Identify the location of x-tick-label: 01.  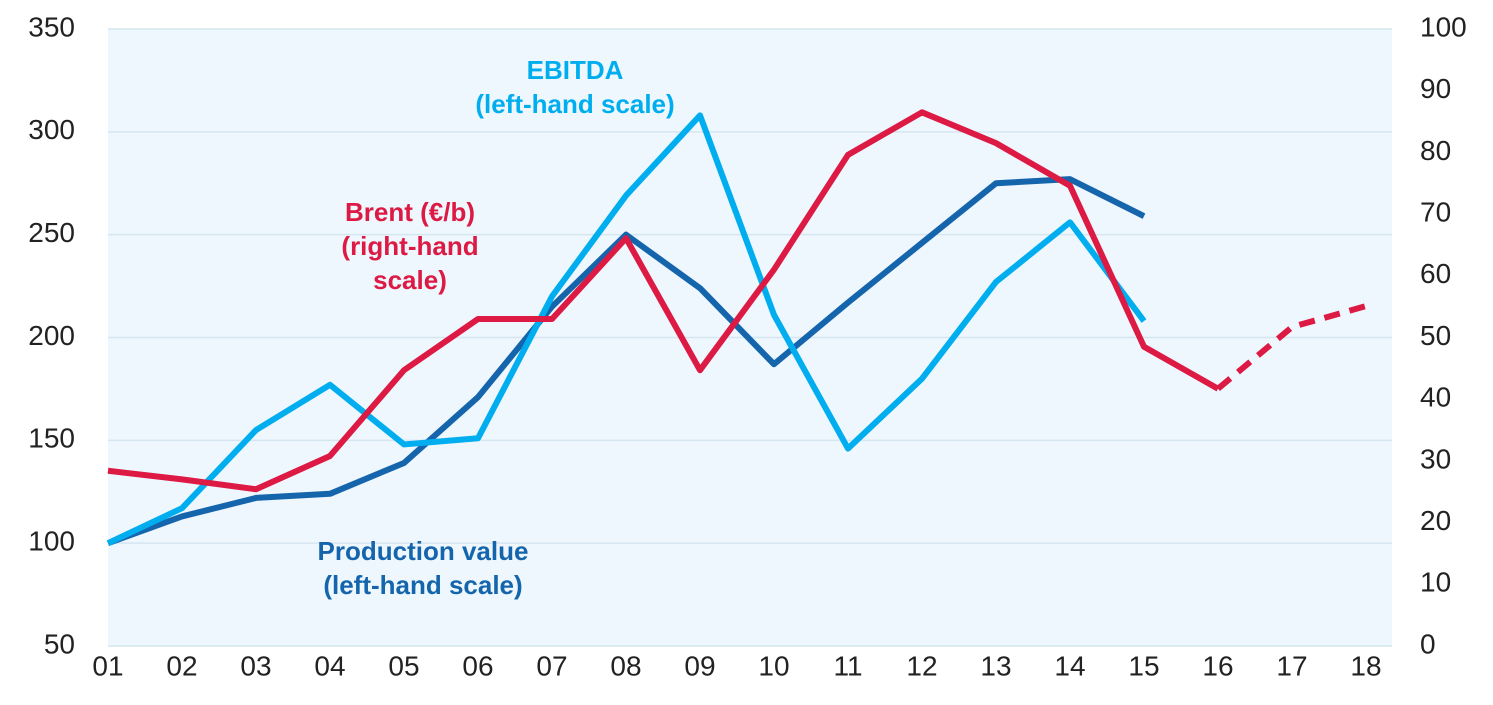
(107, 665).